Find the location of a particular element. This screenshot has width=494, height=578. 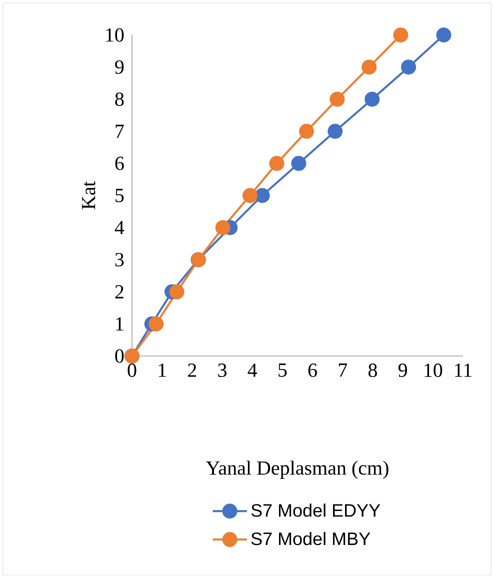

x-tick-label: 5 is located at coordinates (282, 370).